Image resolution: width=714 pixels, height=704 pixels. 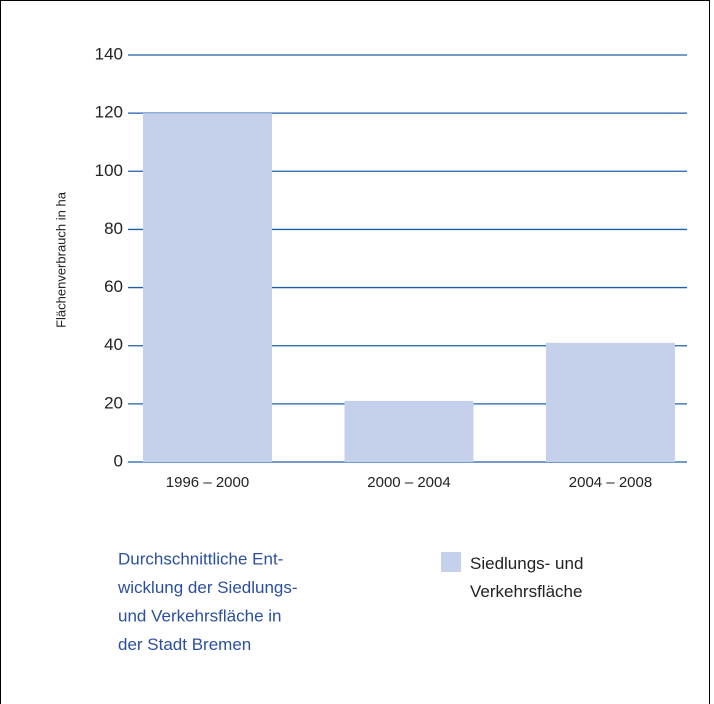 What do you see at coordinates (113, 228) in the screenshot?
I see `y-tick-label: 80` at bounding box center [113, 228].